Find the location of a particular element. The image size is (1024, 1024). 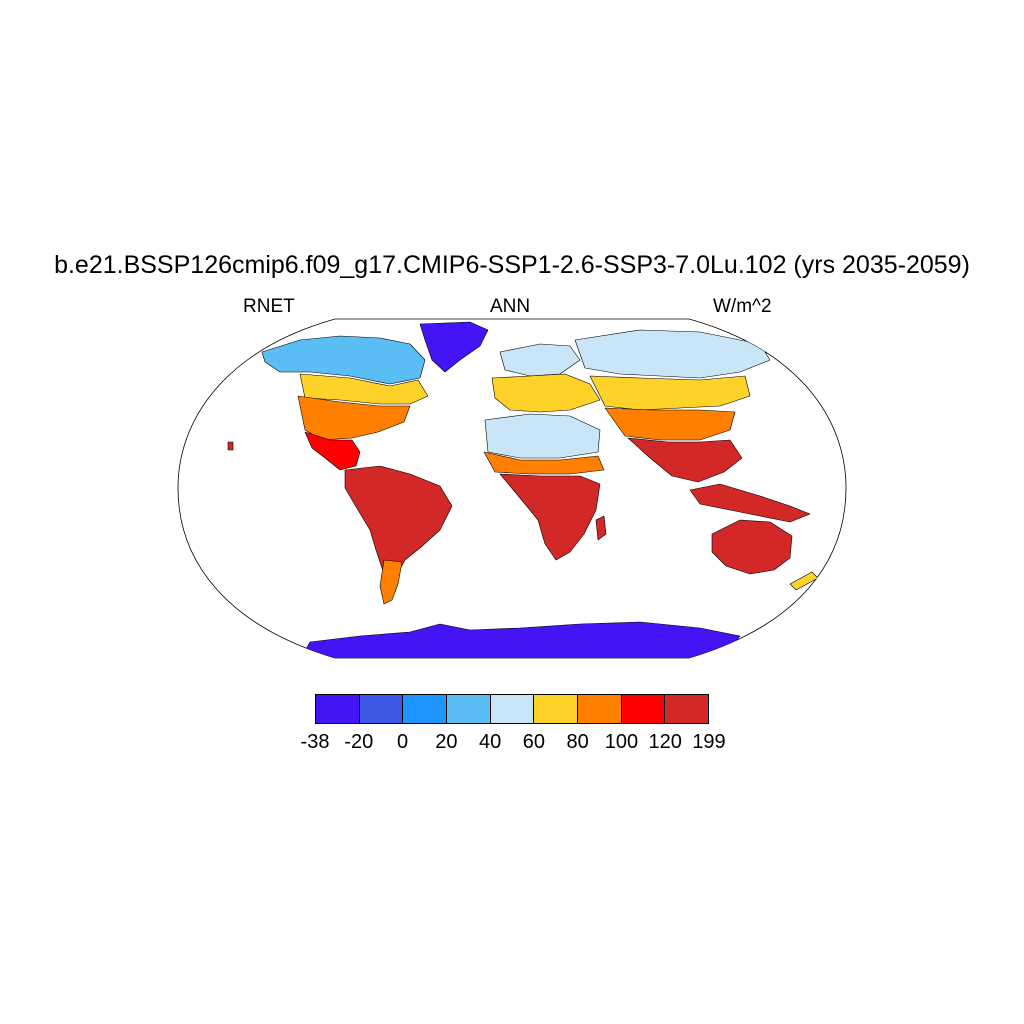

region-north-america-mid is located at coordinates (364, 389).